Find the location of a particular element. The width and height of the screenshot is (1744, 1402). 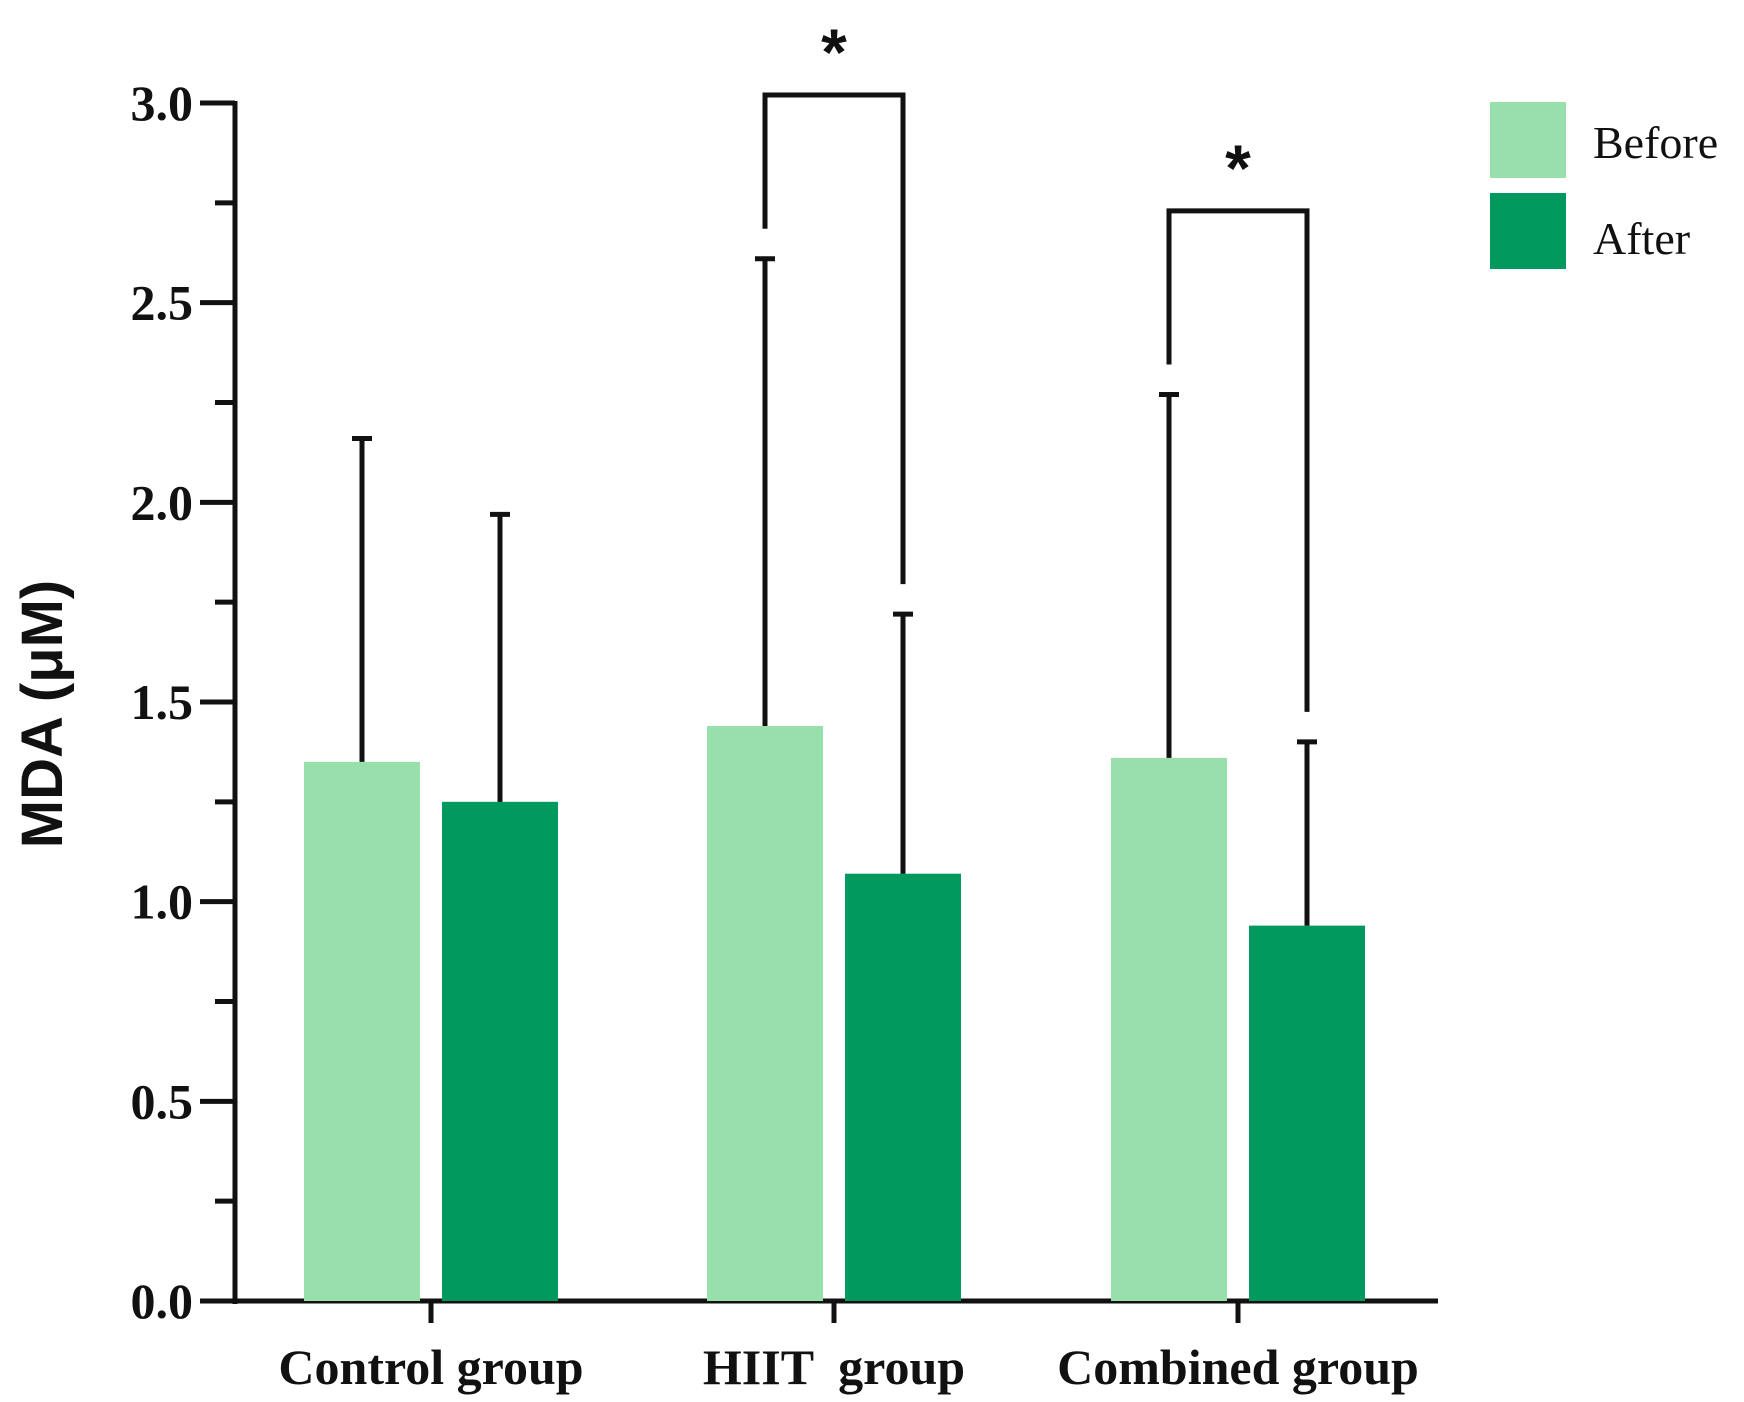

x-category-label: Control group is located at coordinates (430, 1367).